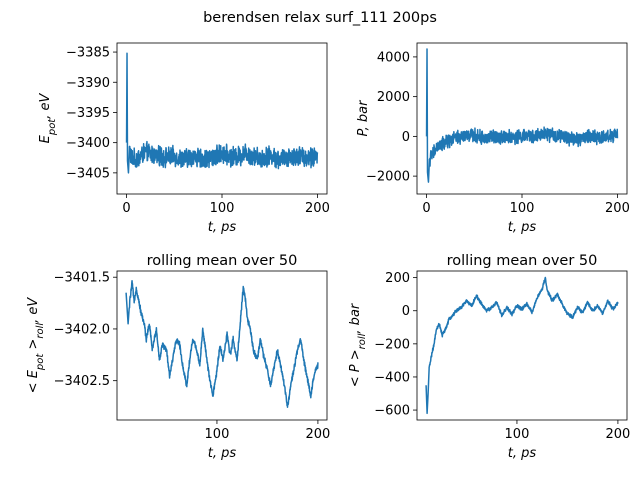 This screenshot has height=480, width=640. What do you see at coordinates (36, 345) in the screenshot?
I see `y-axis-label: < Epot >roll, eV` at bounding box center [36, 345].